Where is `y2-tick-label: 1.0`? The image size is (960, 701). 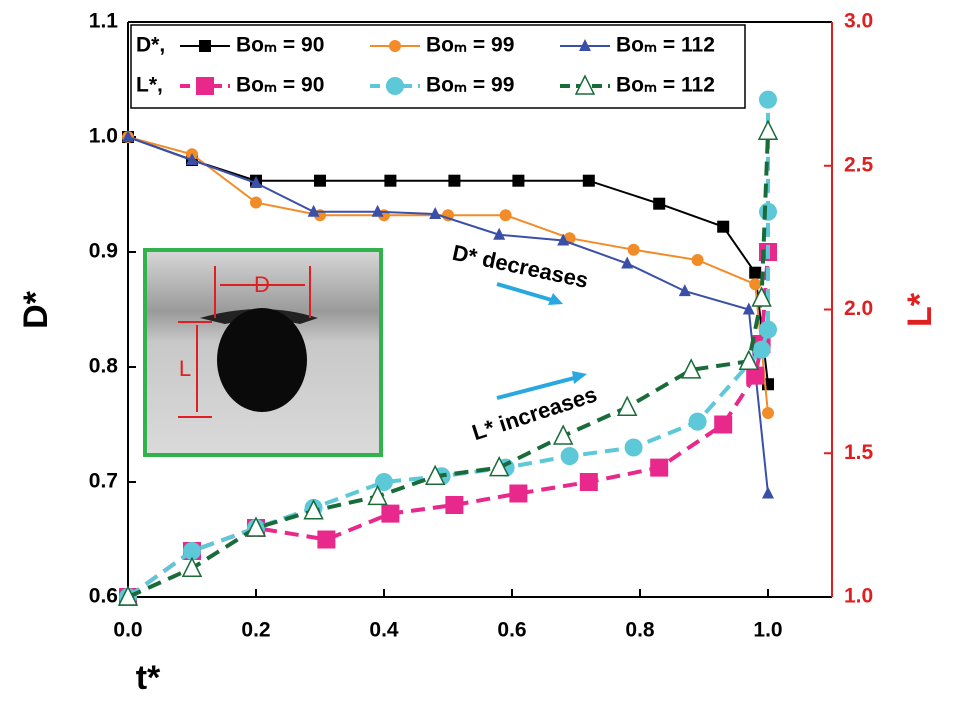 y2-tick-label: 1.0 is located at coordinates (858, 596).